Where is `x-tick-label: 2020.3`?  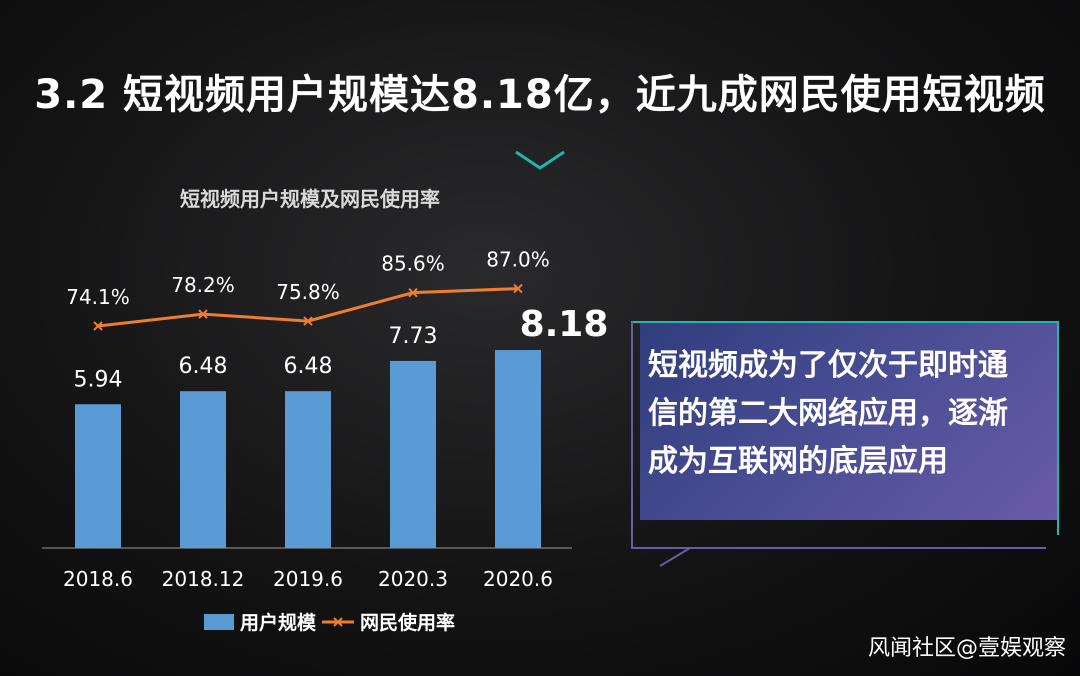
x-tick-label: 2020.3 is located at coordinates (413, 579).